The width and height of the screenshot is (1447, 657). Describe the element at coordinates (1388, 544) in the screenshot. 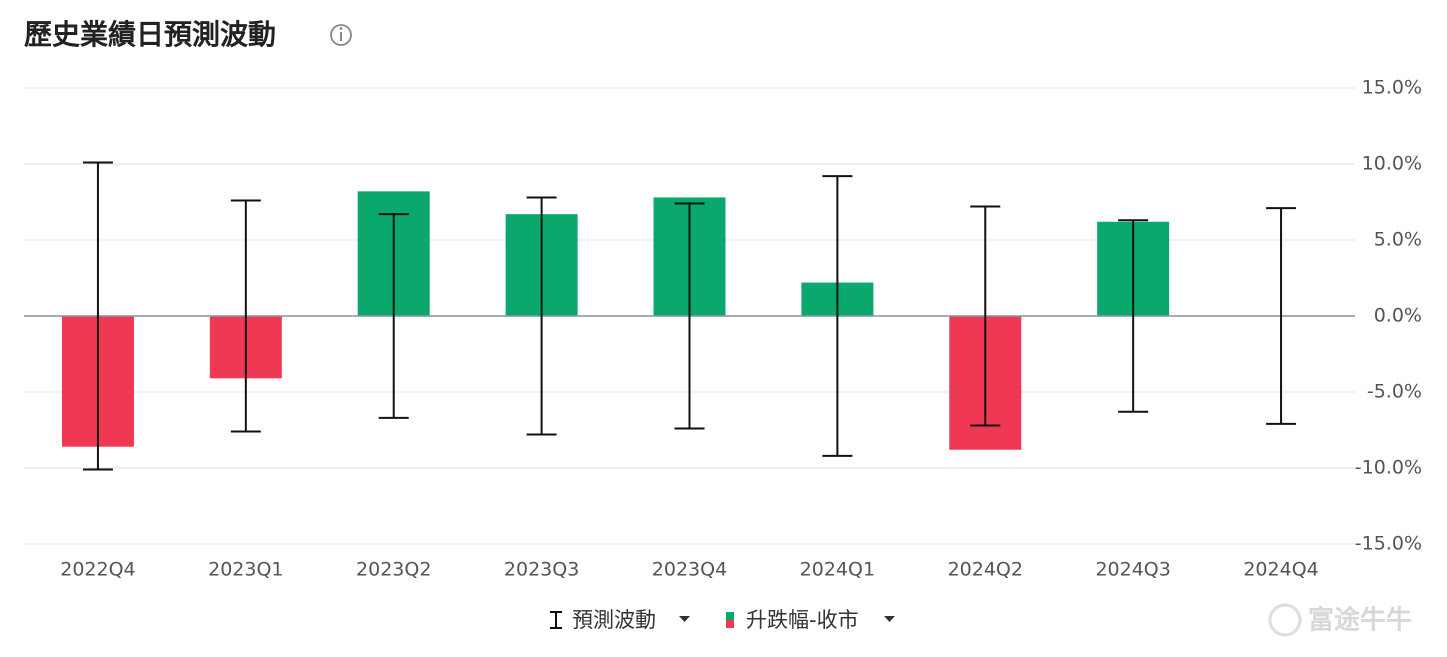

I see `y-tick-label: -15.0%` at that location.